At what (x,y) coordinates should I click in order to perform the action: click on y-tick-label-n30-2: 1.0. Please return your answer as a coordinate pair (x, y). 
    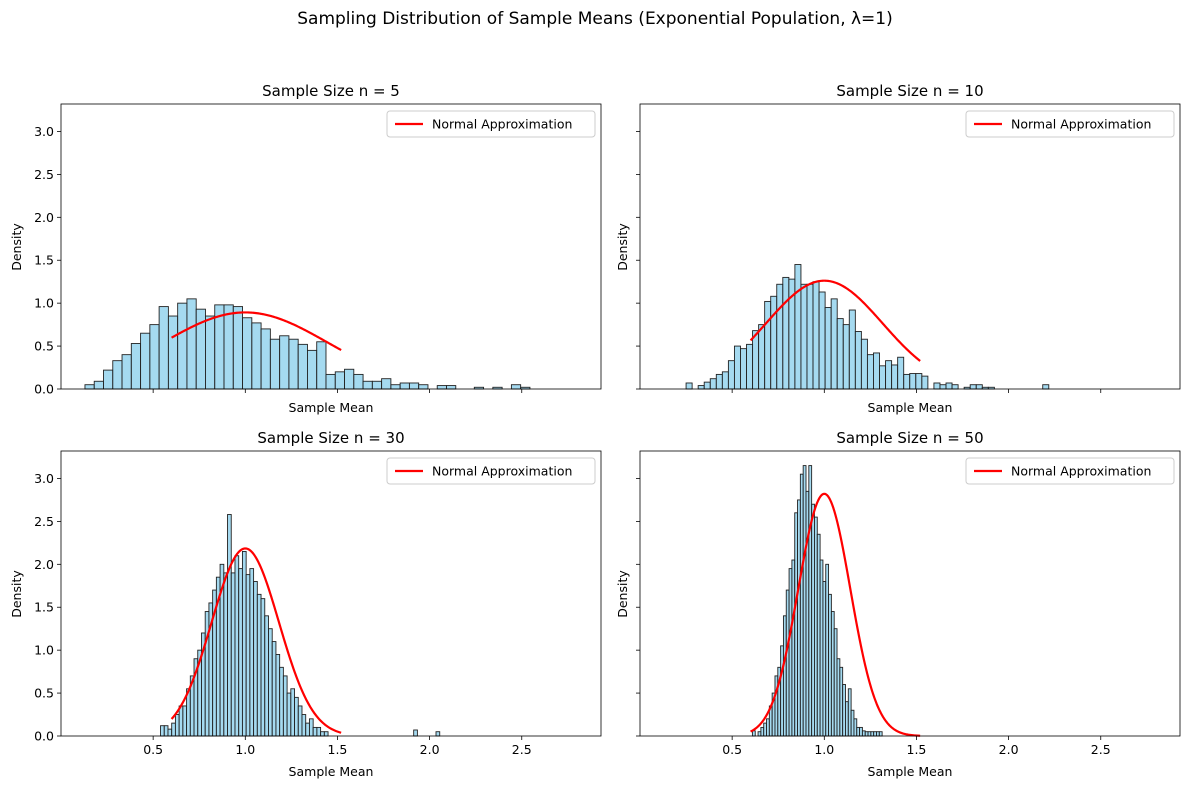
    Looking at the image, I should click on (44, 650).